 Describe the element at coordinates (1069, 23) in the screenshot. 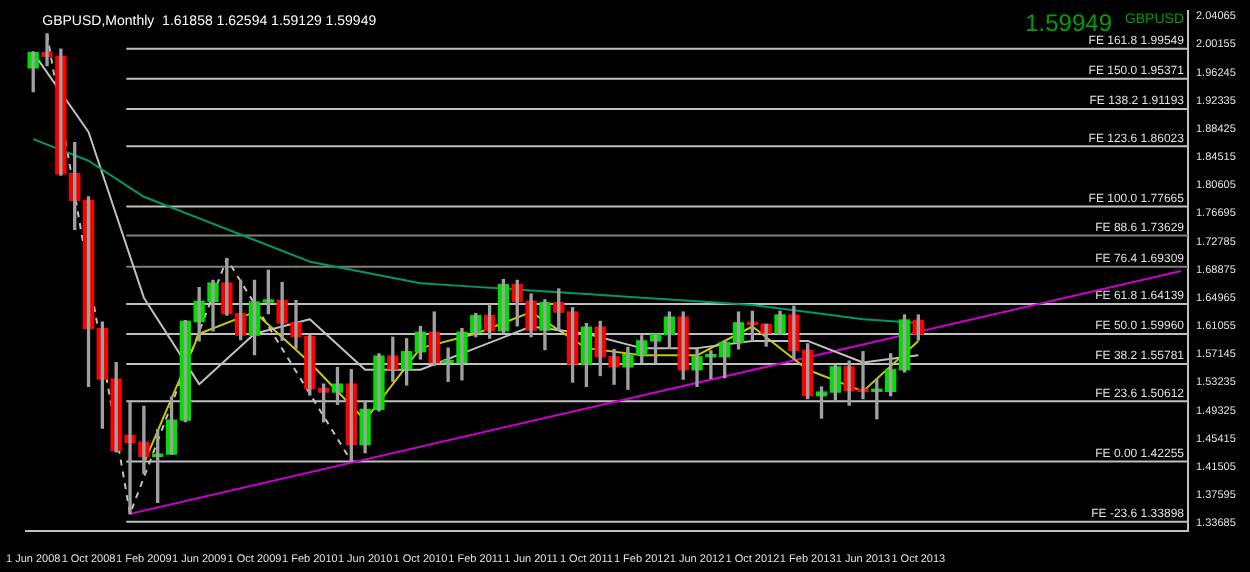

I see `annotation: 1.59949` at that location.